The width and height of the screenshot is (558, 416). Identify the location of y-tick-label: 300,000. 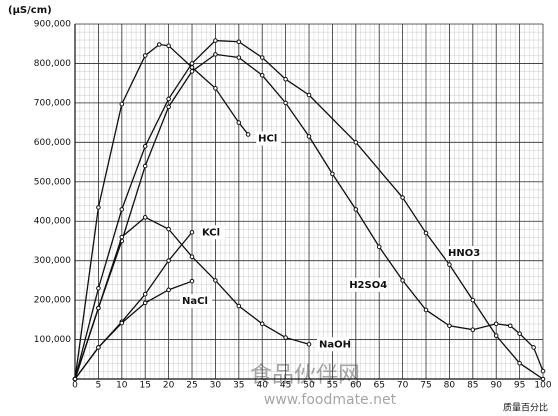
(52, 261).